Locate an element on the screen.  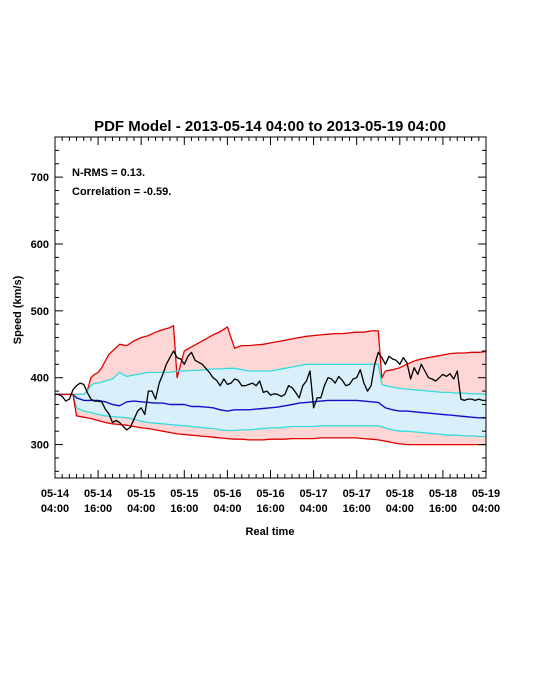
bands-layer is located at coordinates (270, 385).